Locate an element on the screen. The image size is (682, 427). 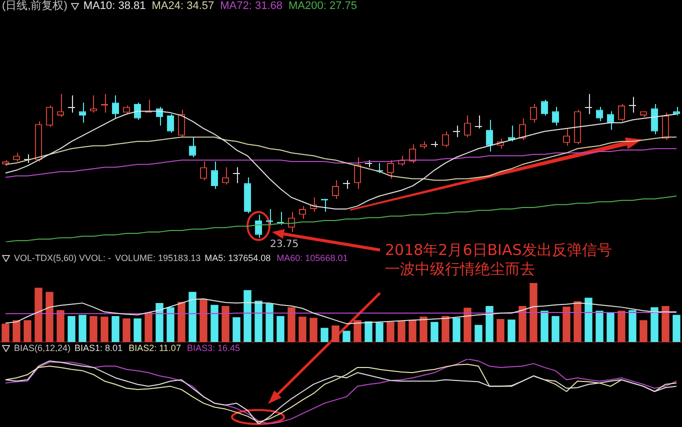
text: BIAS2: 11.07 is located at coordinates (154, 348).